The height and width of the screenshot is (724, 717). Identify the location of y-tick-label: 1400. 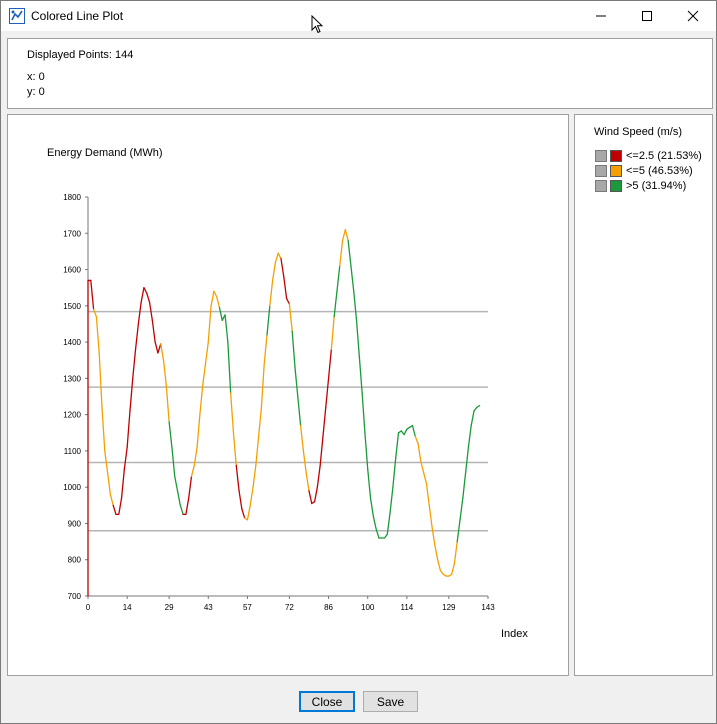
(72, 342).